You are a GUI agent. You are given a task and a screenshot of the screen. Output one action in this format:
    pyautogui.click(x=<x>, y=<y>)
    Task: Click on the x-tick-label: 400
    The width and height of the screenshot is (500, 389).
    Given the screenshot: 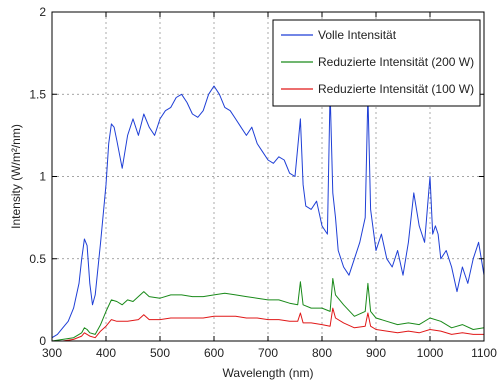 What is the action you would take?
    pyautogui.click(x=106, y=353)
    